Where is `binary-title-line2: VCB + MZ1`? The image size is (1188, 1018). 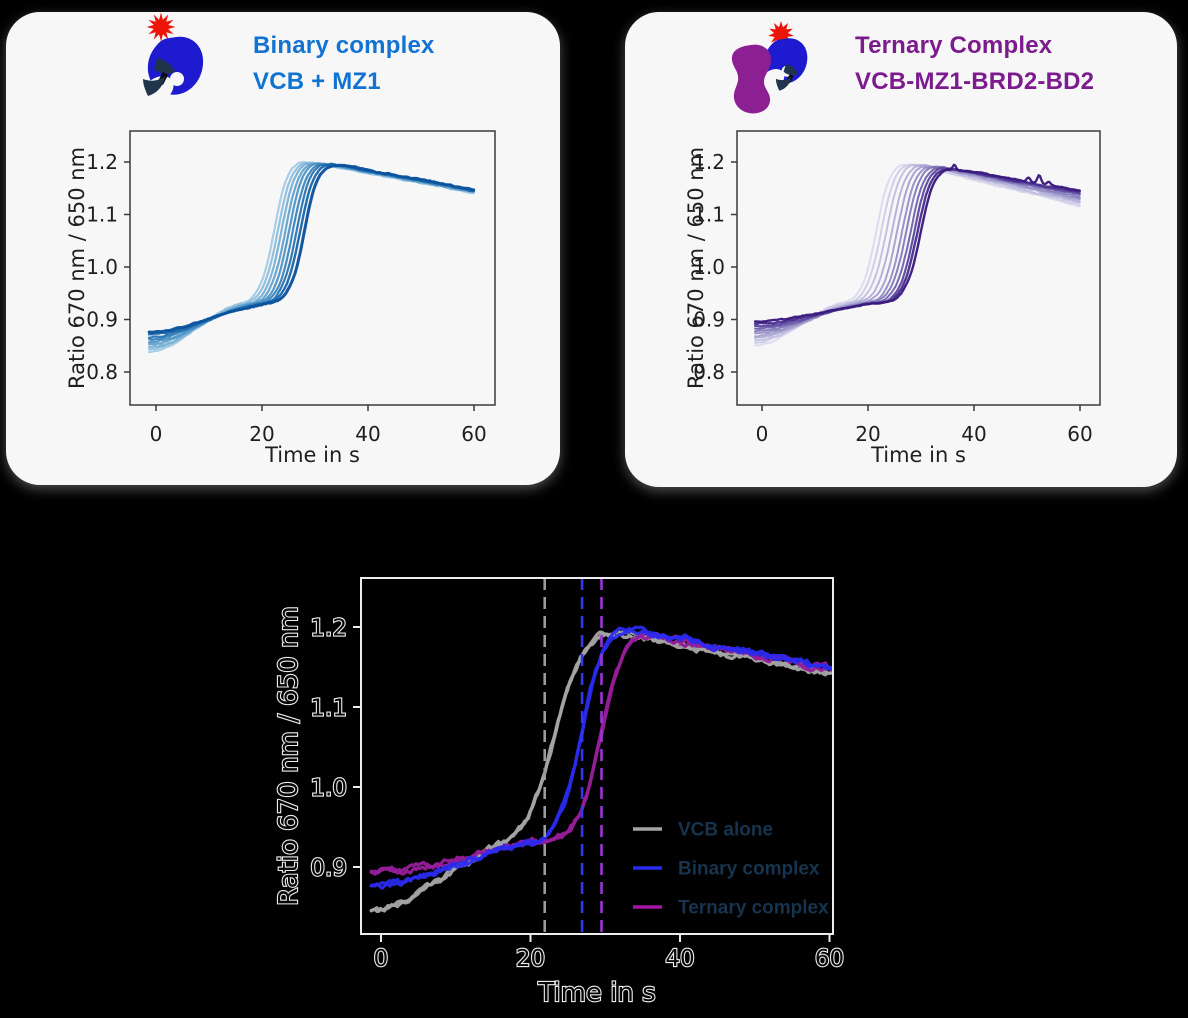 binary-title-line2: VCB + MZ1 is located at coordinates (317, 81).